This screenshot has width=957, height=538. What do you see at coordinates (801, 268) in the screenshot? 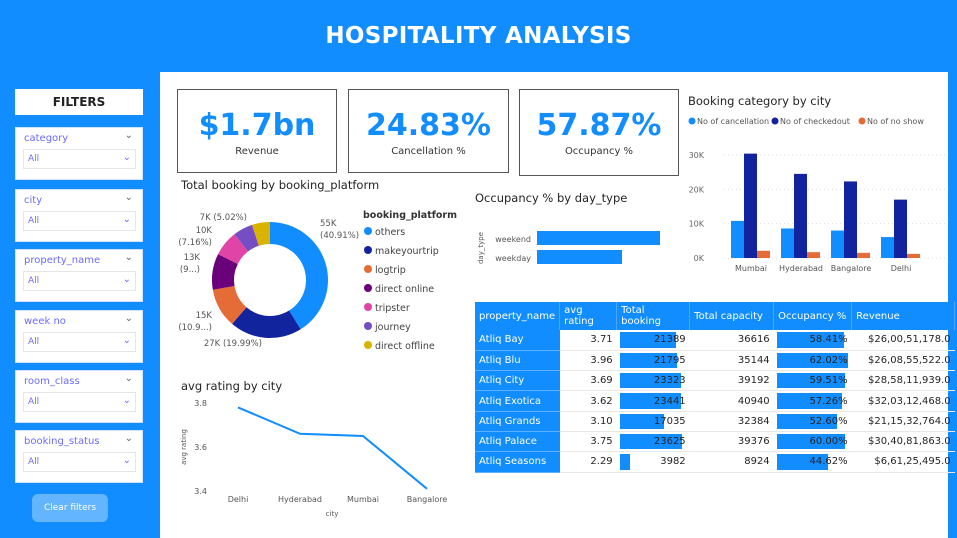
I see `x-tick-label: Hyderabad` at bounding box center [801, 268].